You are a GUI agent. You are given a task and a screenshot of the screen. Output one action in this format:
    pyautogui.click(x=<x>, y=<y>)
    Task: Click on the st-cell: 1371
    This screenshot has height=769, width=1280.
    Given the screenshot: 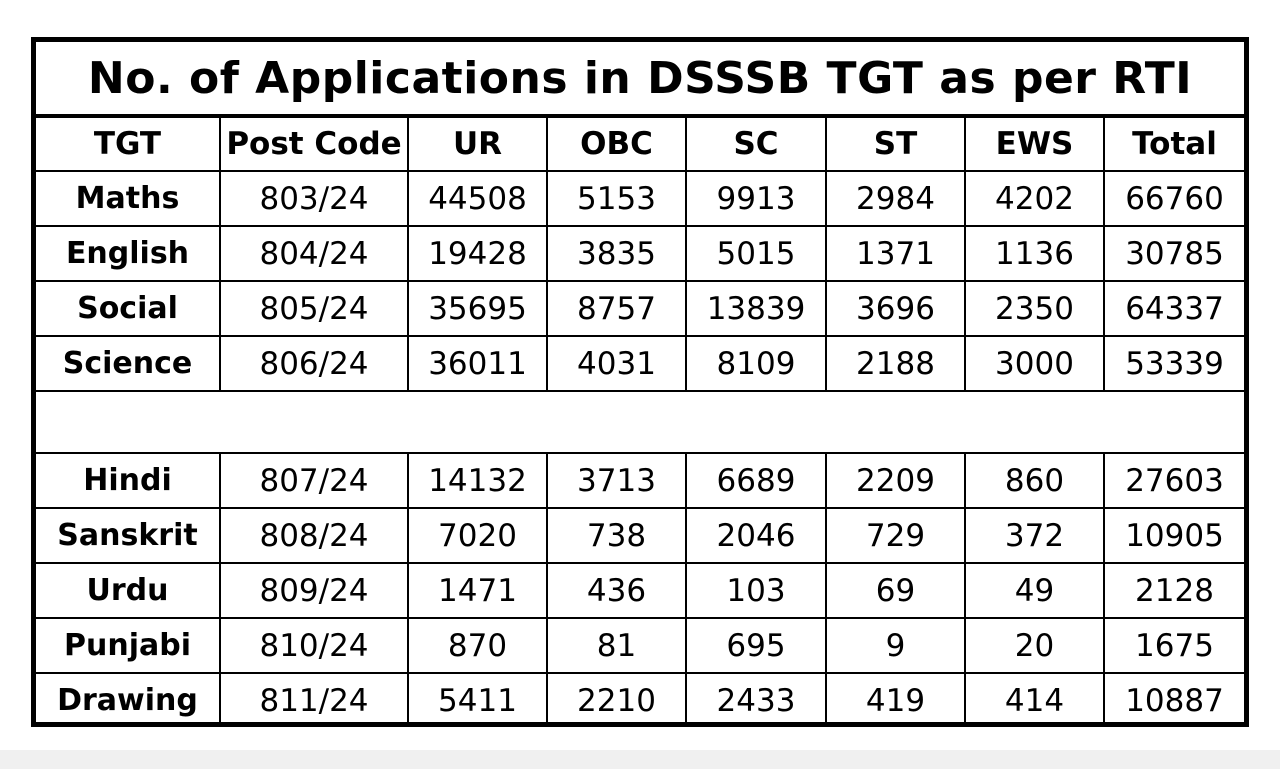 What is the action you would take?
    pyautogui.click(x=895, y=253)
    